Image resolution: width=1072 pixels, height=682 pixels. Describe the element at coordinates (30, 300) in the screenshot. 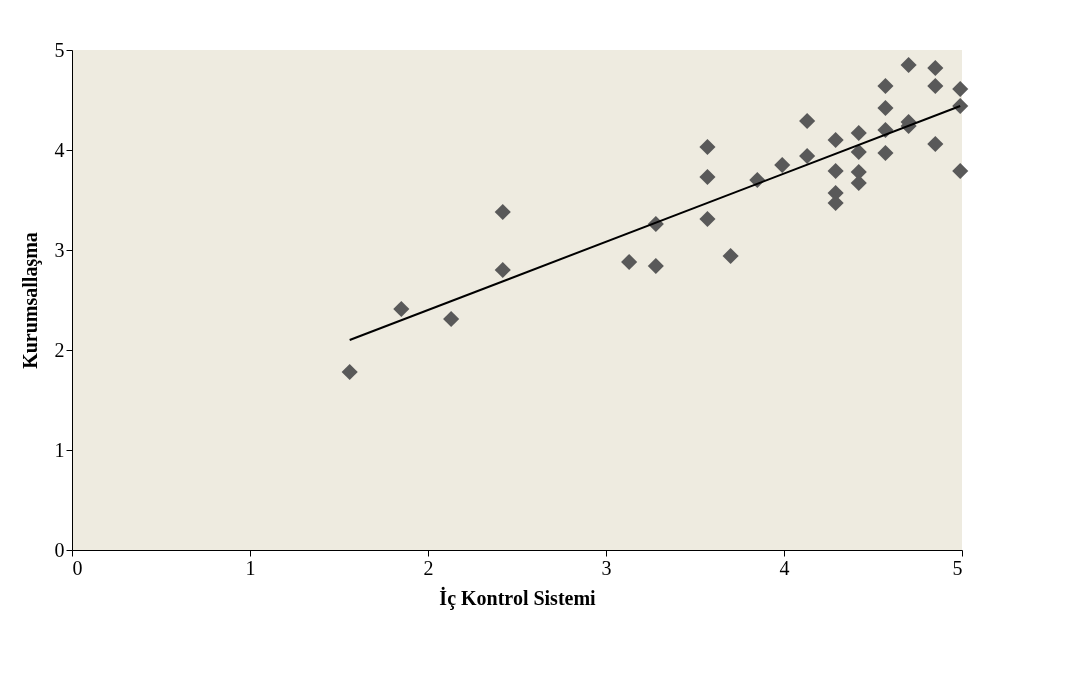

I see `y-axis-title: Kurumsallaşma` at that location.